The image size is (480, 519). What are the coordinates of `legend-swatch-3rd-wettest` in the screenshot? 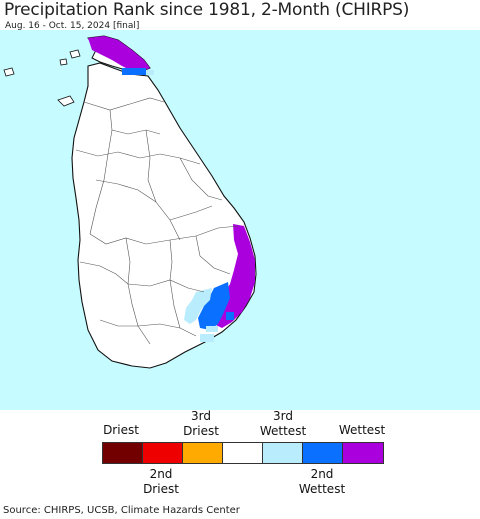 It's located at (283, 453).